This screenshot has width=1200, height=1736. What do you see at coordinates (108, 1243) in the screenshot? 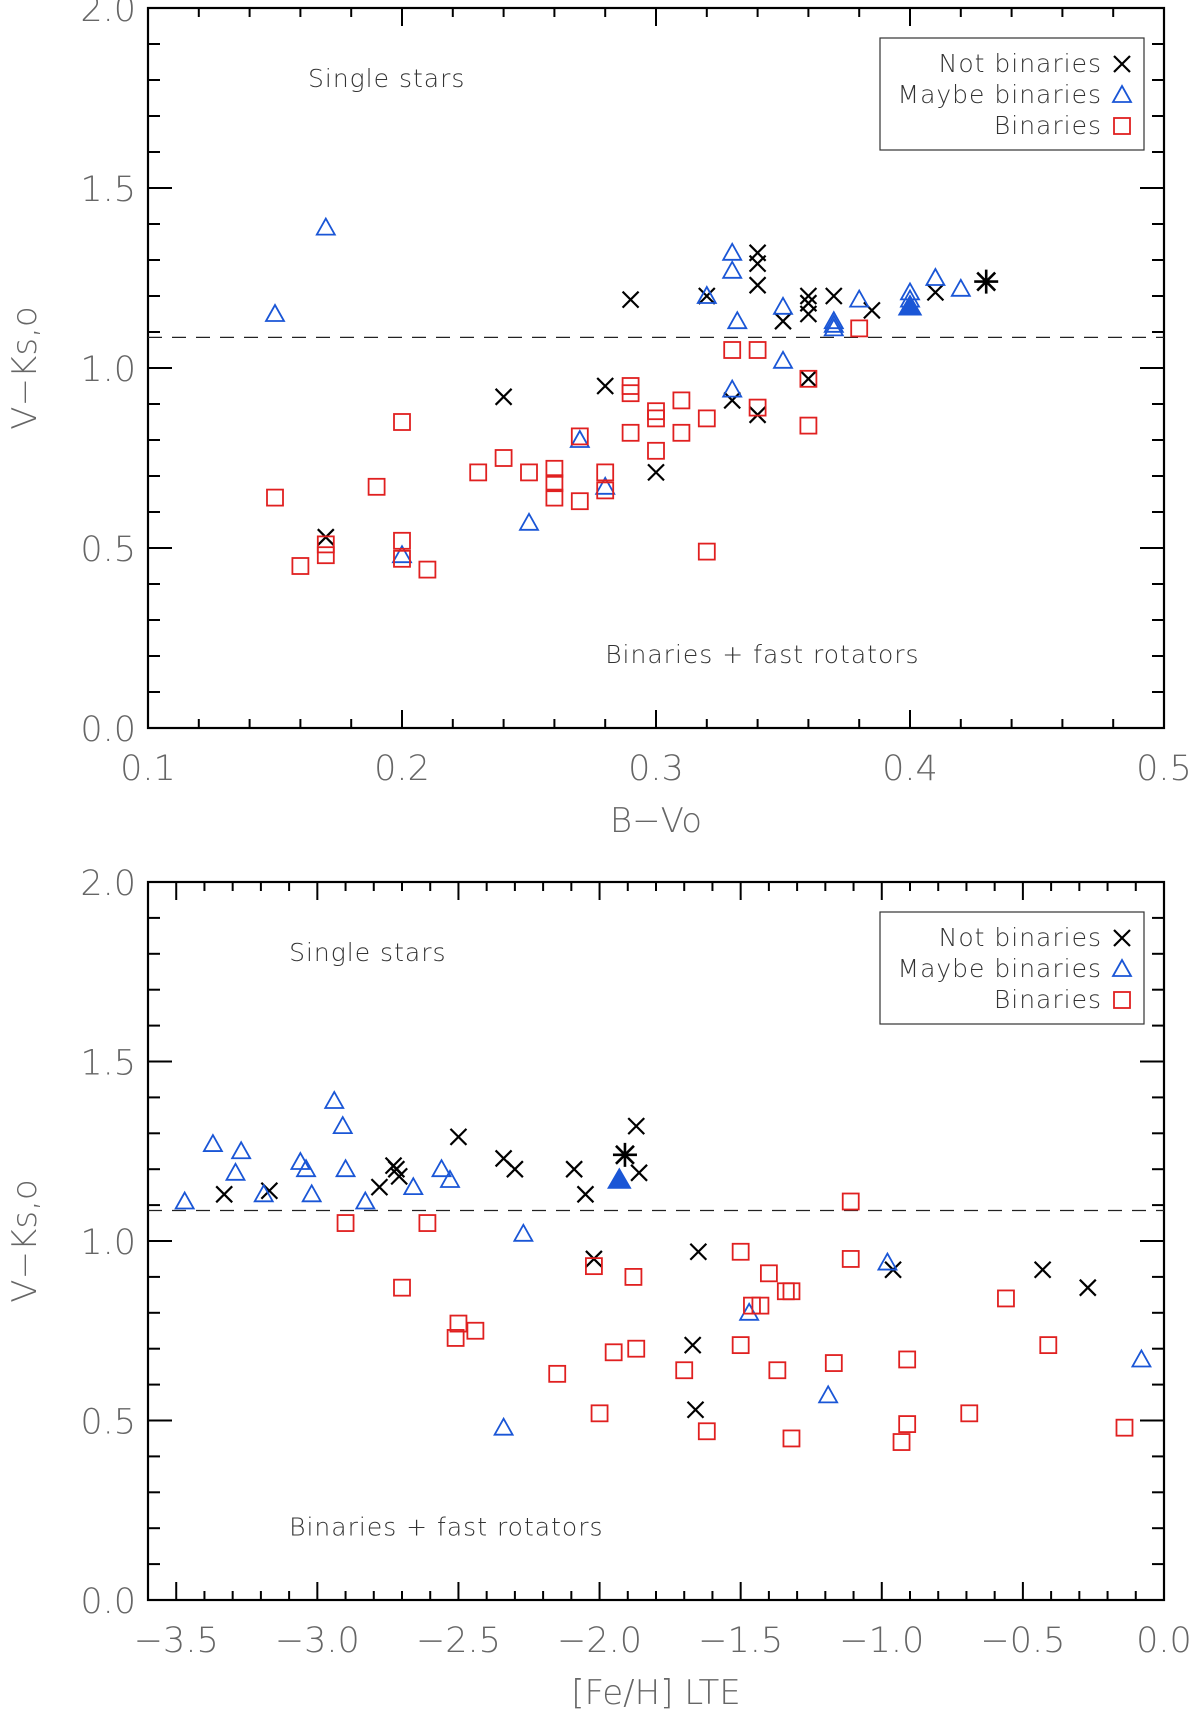
I see `y-tick-label: 1.0` at bounding box center [108, 1243].